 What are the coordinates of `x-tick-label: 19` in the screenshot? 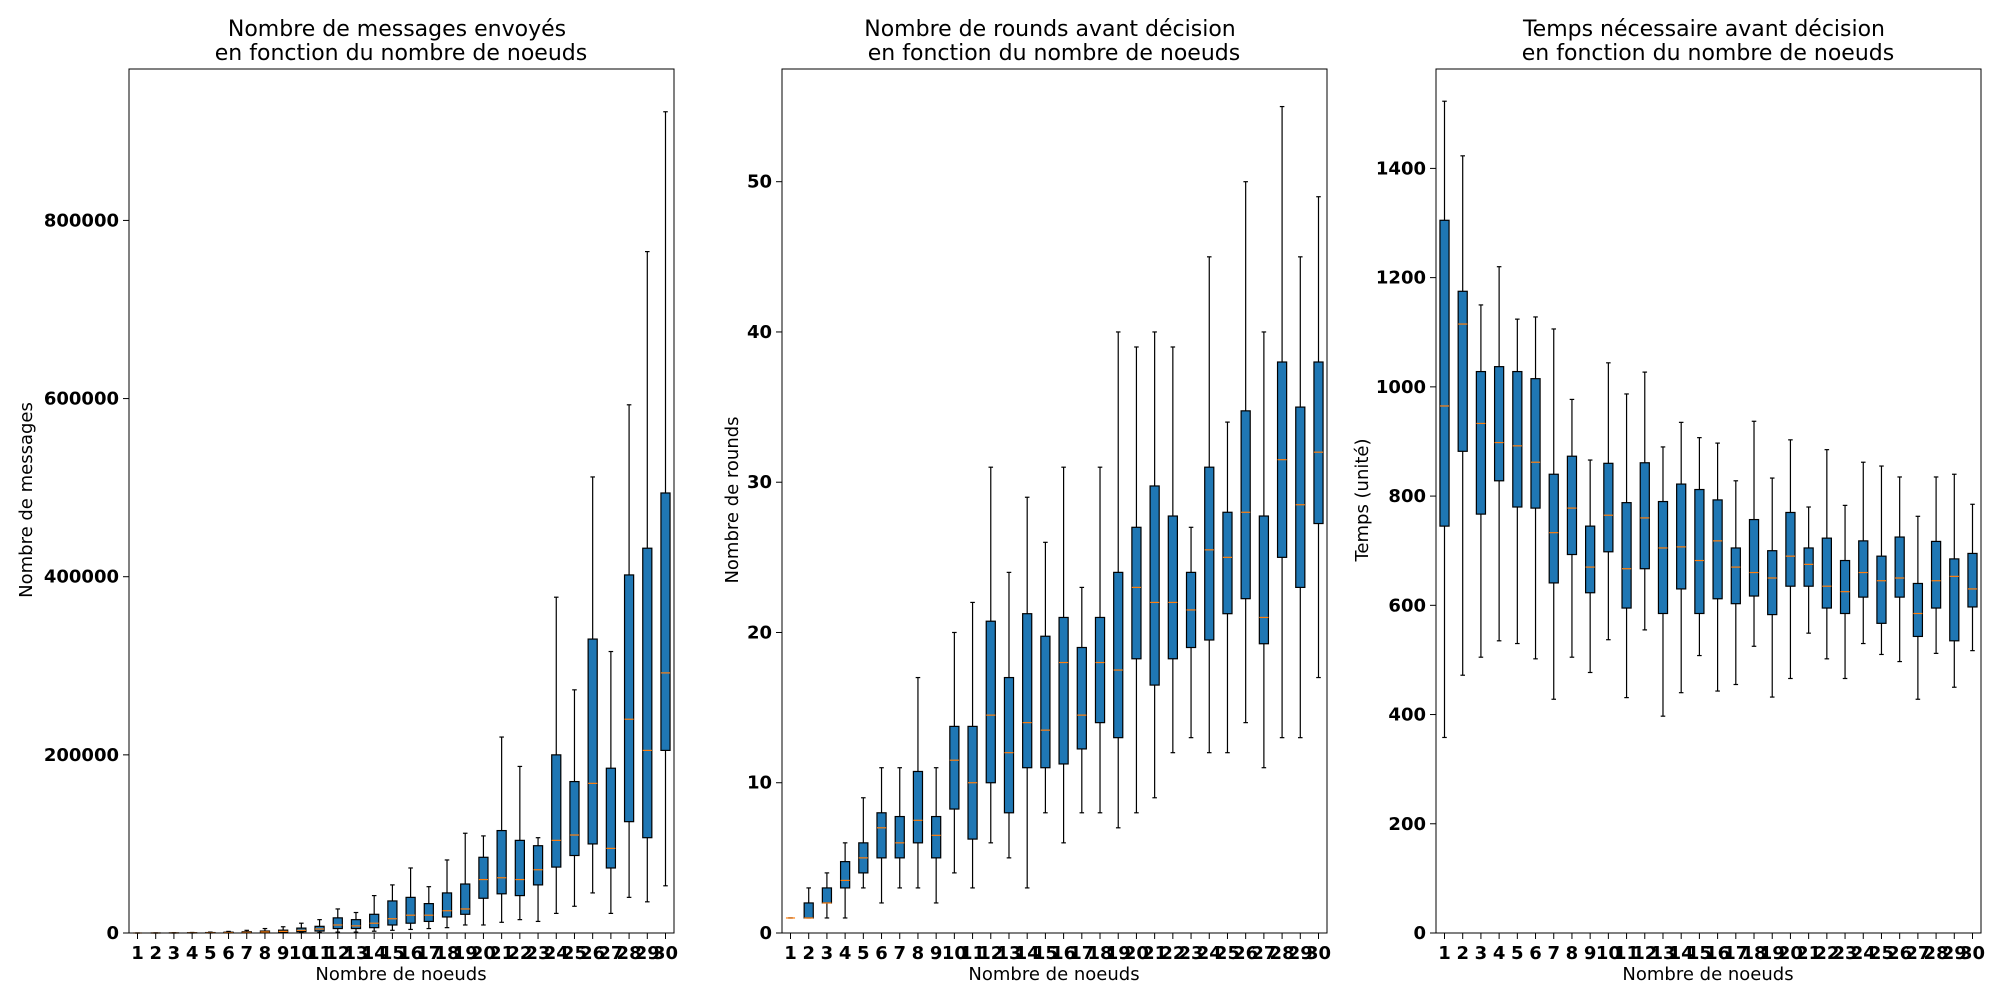 It's located at (1118, 953).